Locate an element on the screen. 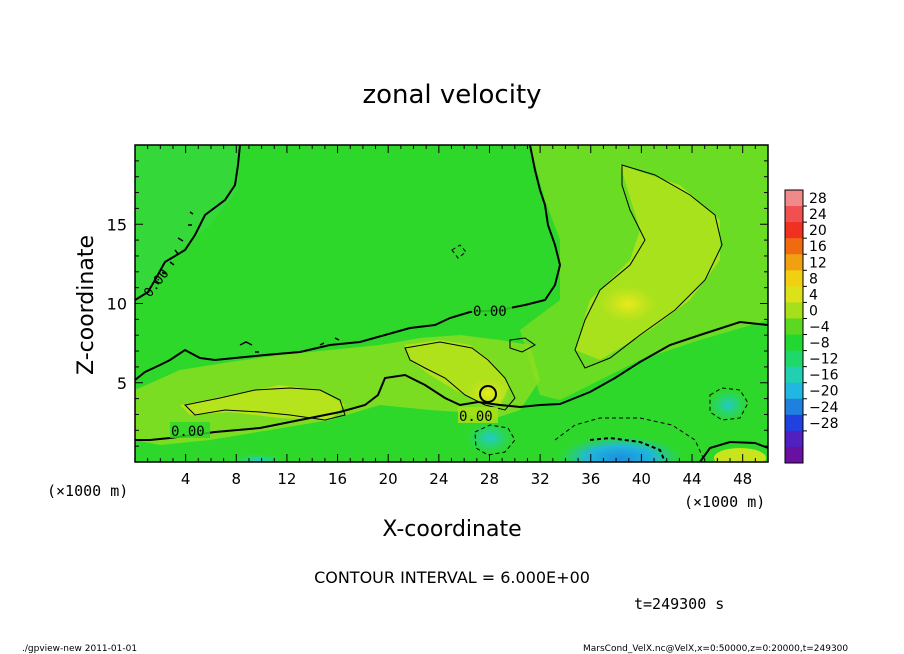 This screenshot has width=904, height=654. colorbar-tick-label: −4 is located at coordinates (819, 328).